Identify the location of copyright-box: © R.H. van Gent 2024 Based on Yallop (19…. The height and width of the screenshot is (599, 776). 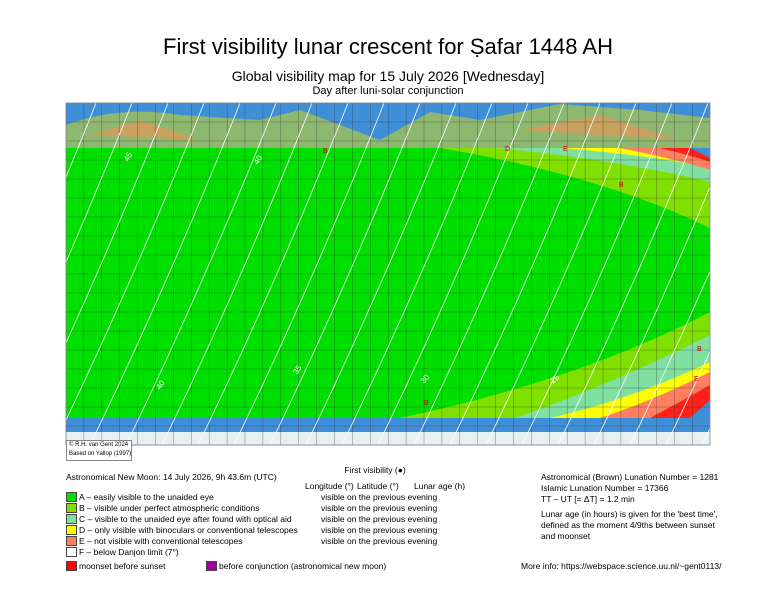
(99, 450).